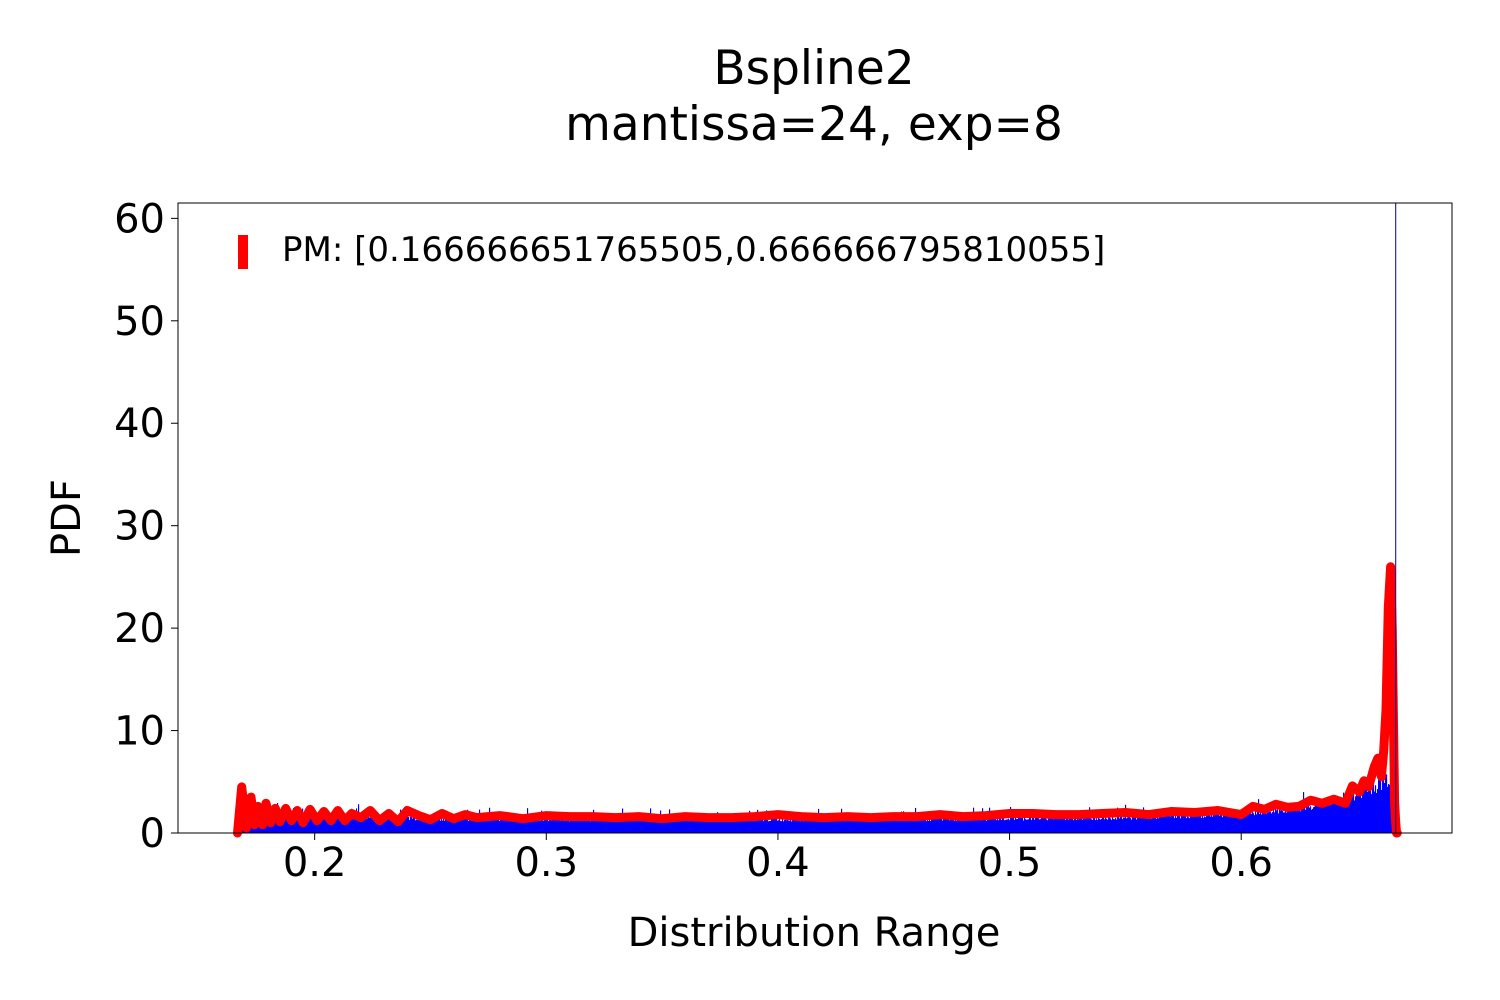 The height and width of the screenshot is (1000, 1500). I want to click on y-tick-label: 20, so click(139, 629).